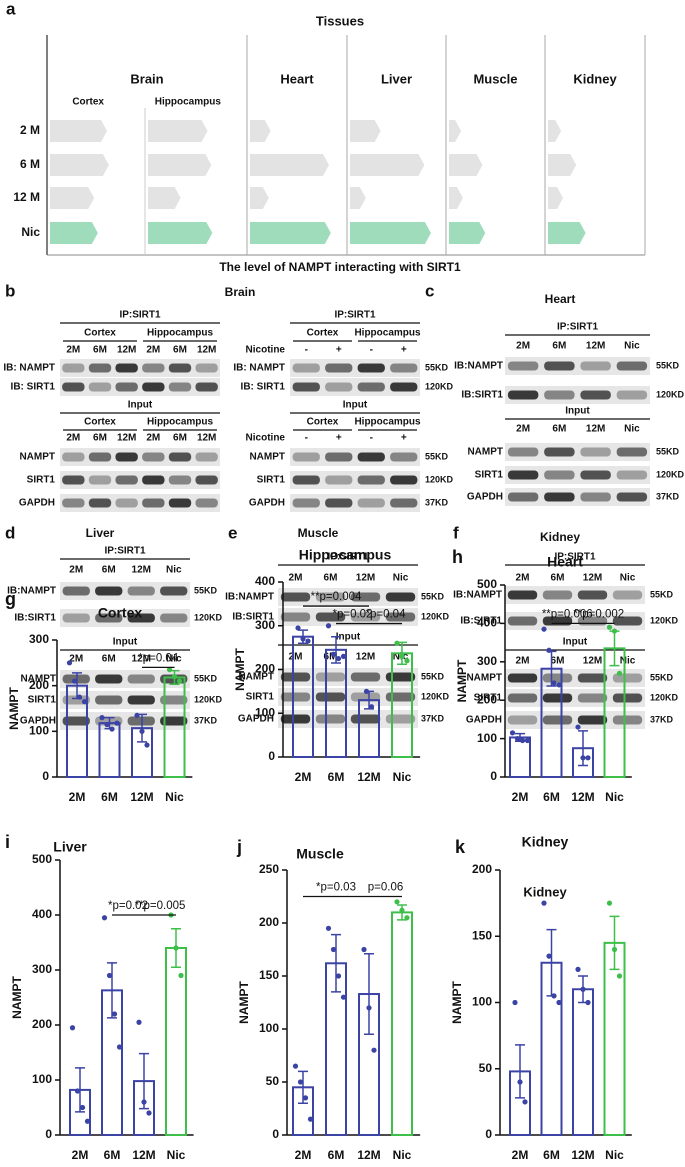 The width and height of the screenshot is (685, 1167). Describe the element at coordinates (386, 615) in the screenshot. I see `significance-label: *p=0.04` at that location.